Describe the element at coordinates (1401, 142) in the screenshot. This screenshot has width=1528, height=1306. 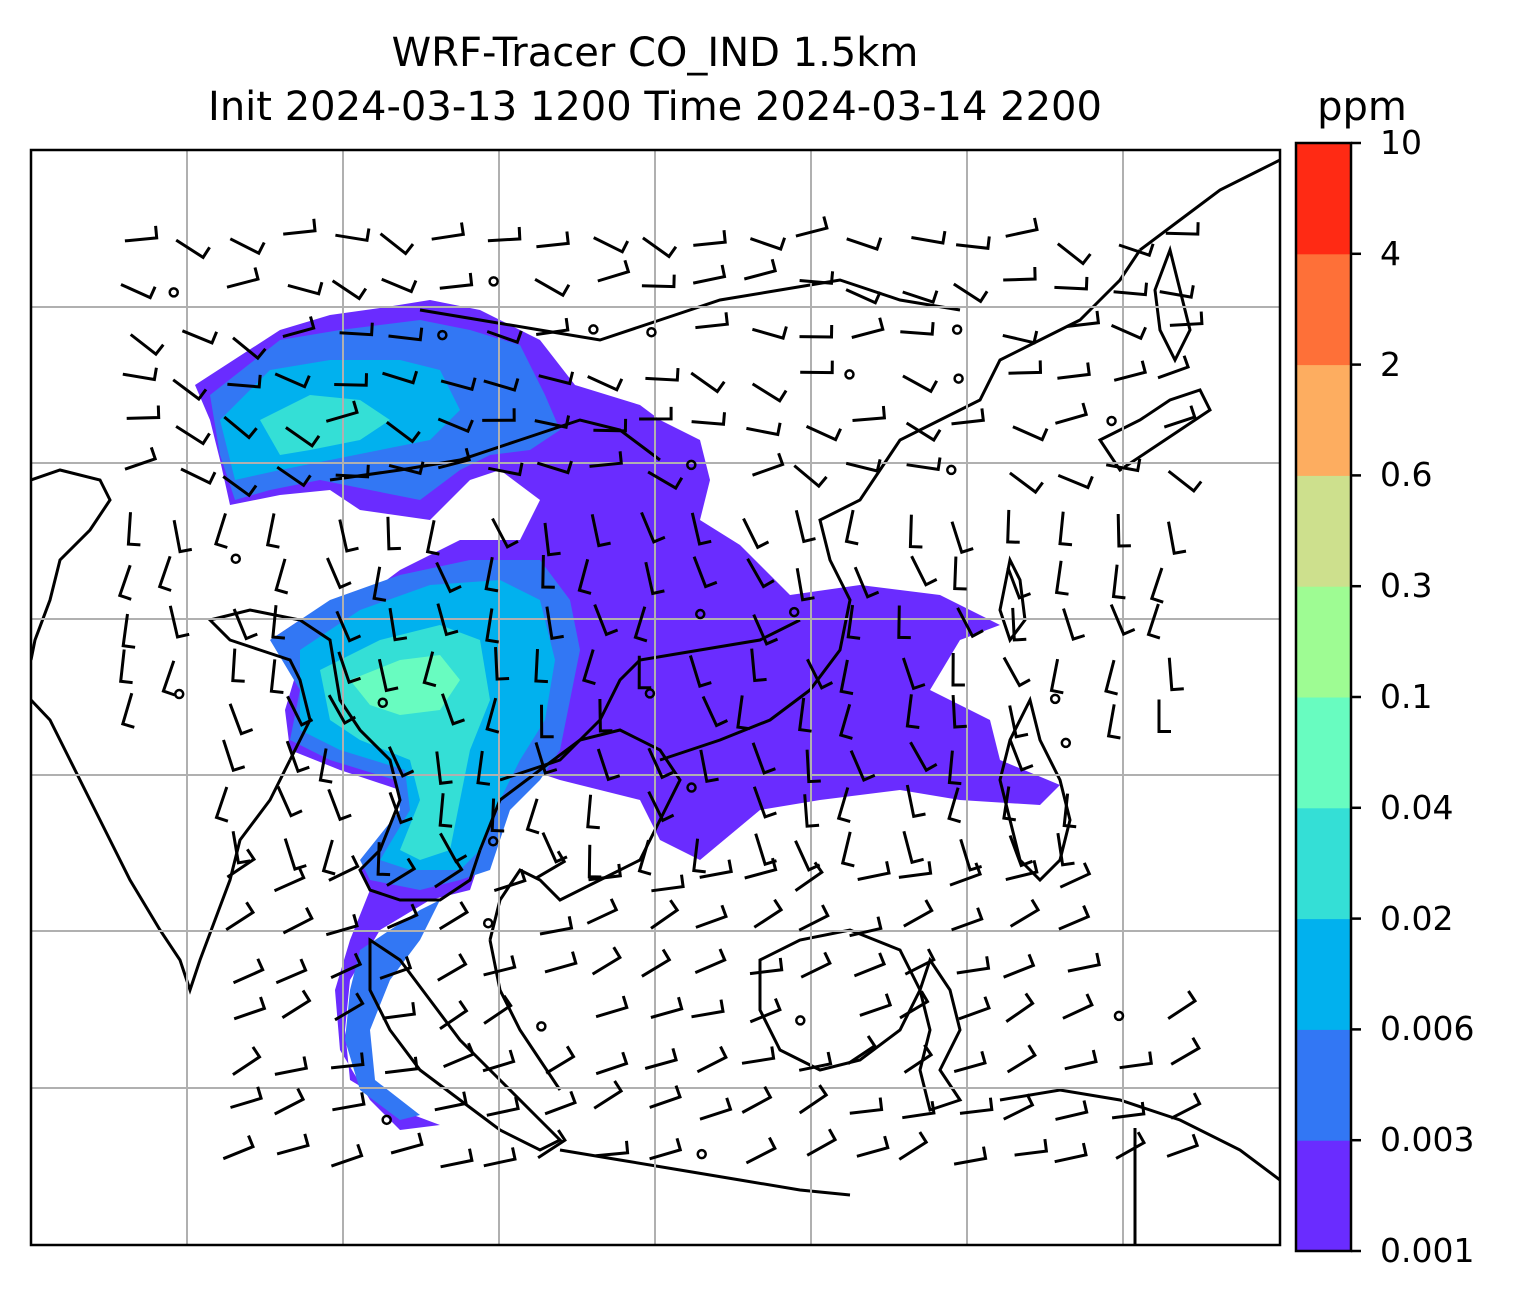
I see `colorbar-tick-label: 10` at that location.